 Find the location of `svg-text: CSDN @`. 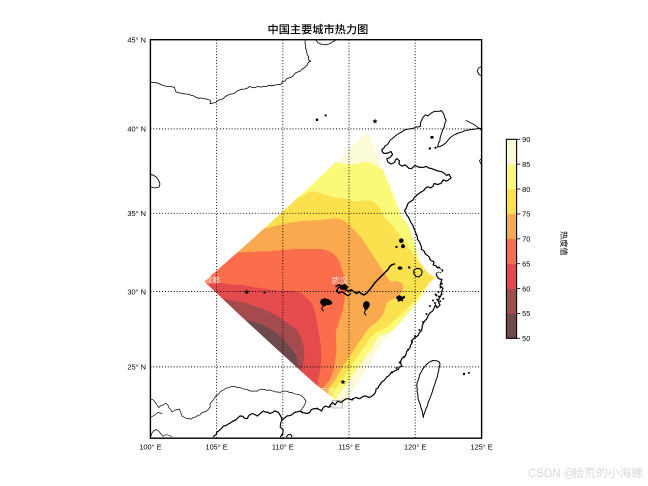

svg-text: CSDN @ is located at coordinates (551, 474).